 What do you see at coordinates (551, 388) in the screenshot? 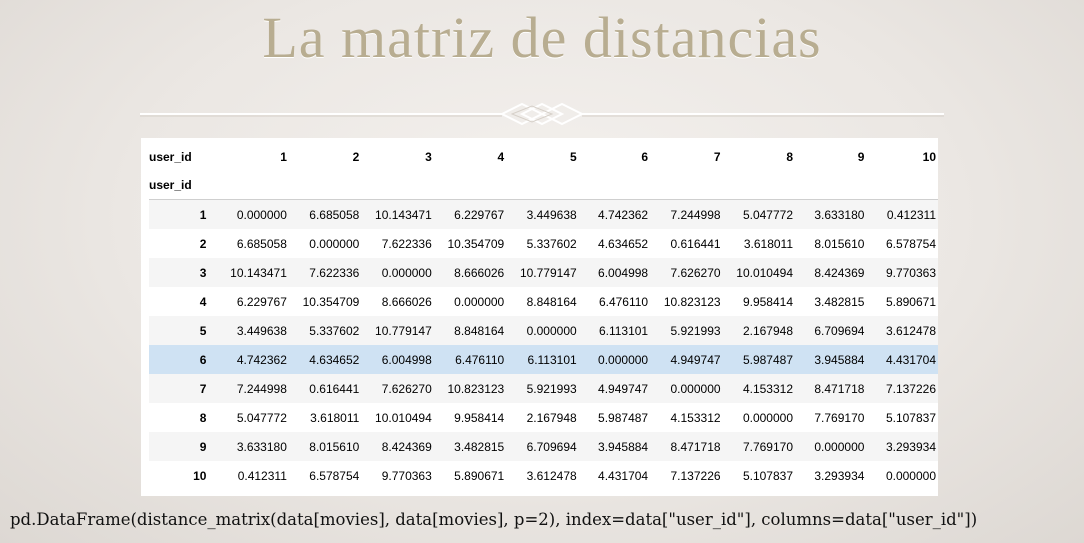
I see `table-cell: 5.921993` at bounding box center [551, 388].